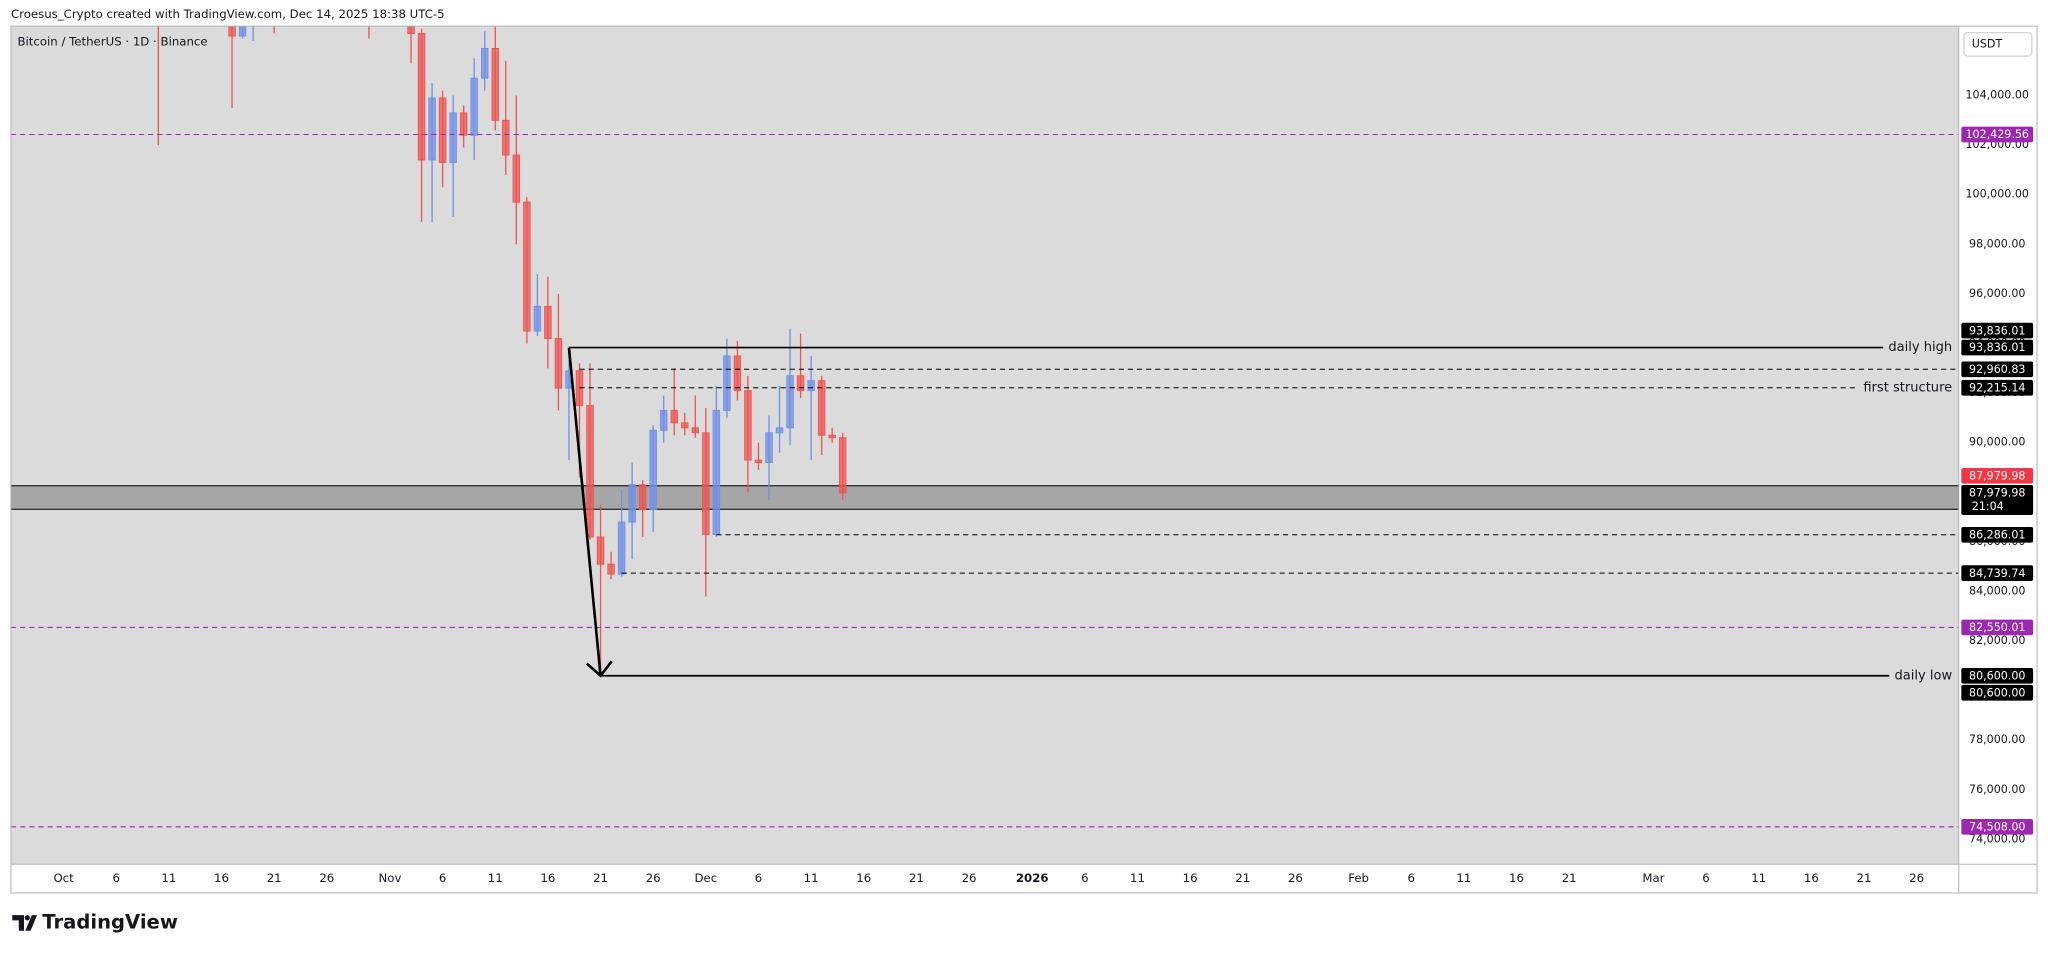  What do you see at coordinates (1997, 739) in the screenshot?
I see `y-tick-label: 78,000.00` at bounding box center [1997, 739].